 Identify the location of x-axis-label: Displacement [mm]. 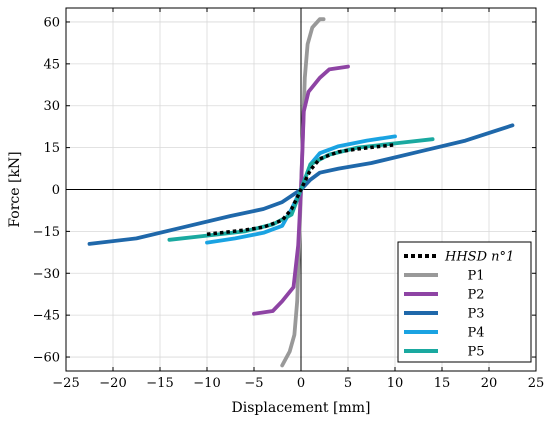
(301, 408).